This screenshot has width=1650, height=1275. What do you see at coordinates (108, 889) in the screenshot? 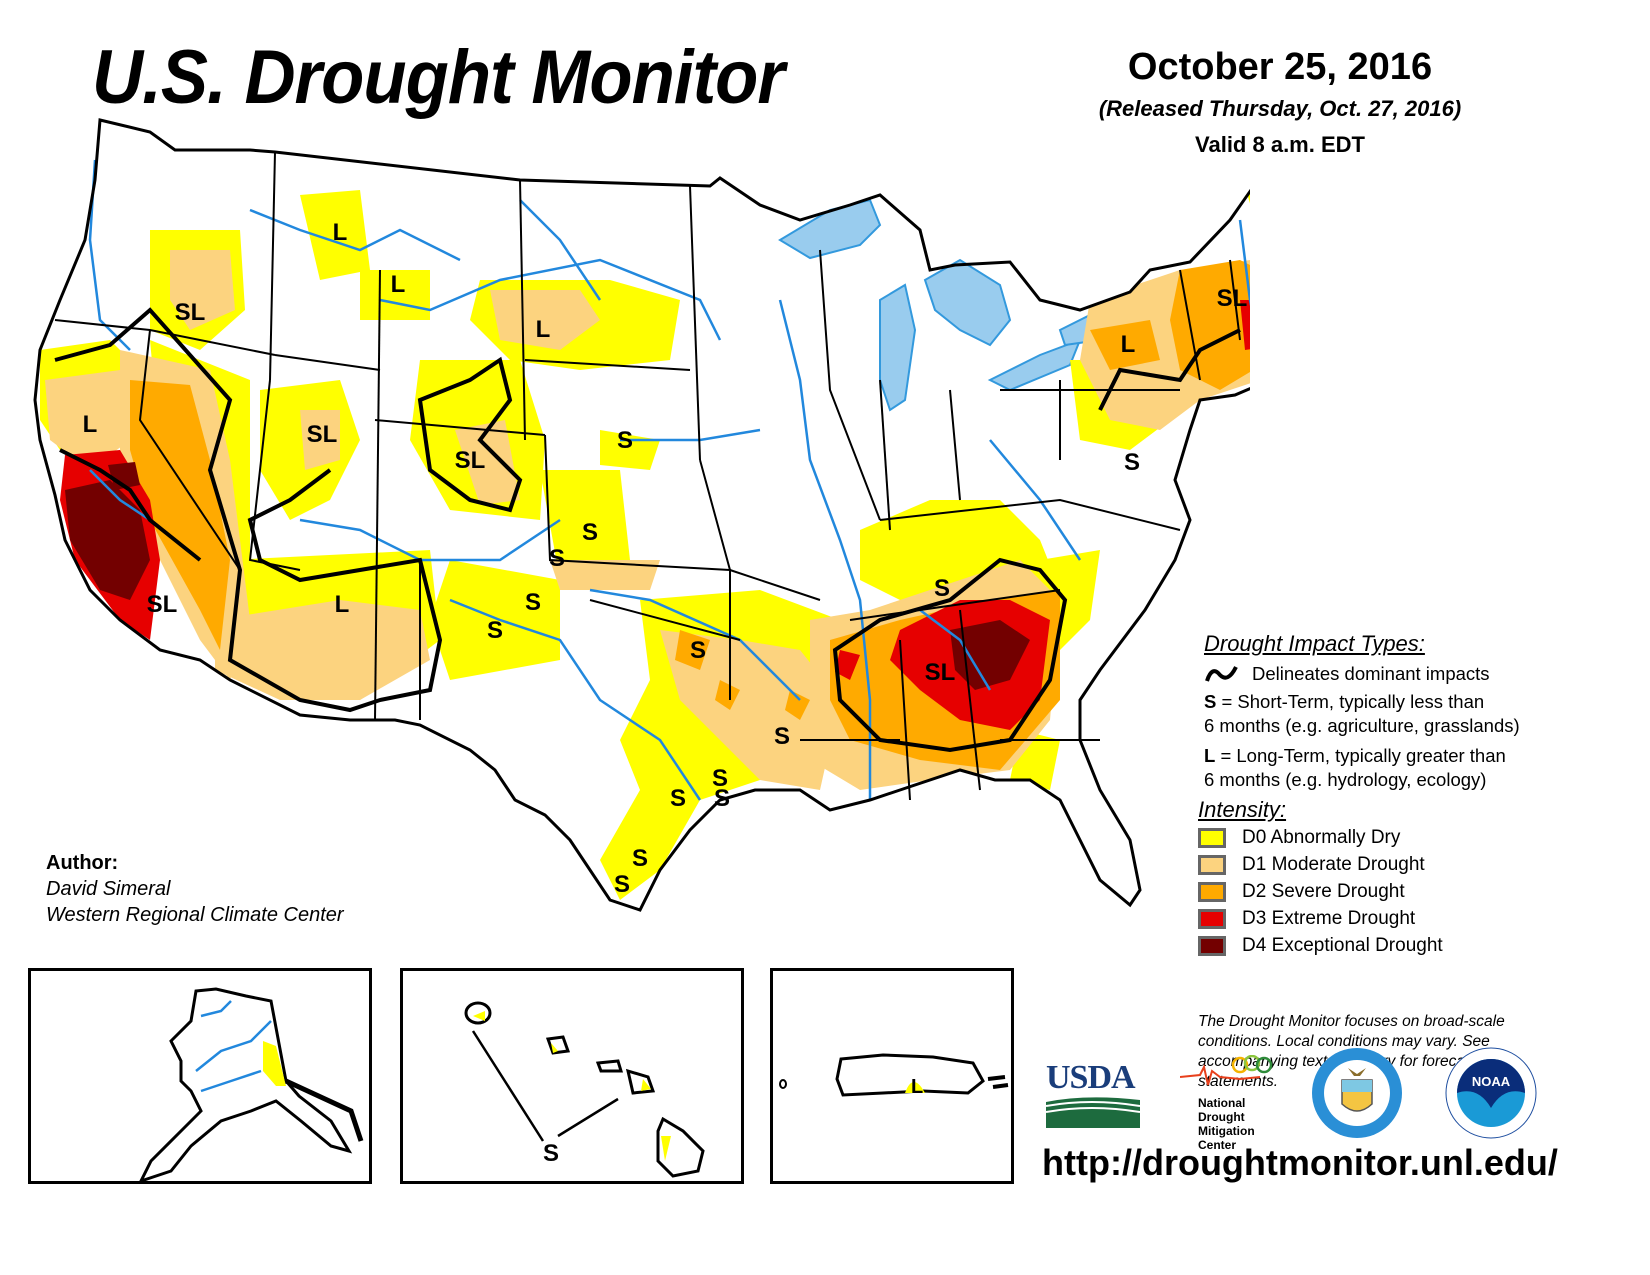
I see `author-name: David Simeral` at bounding box center [108, 889].